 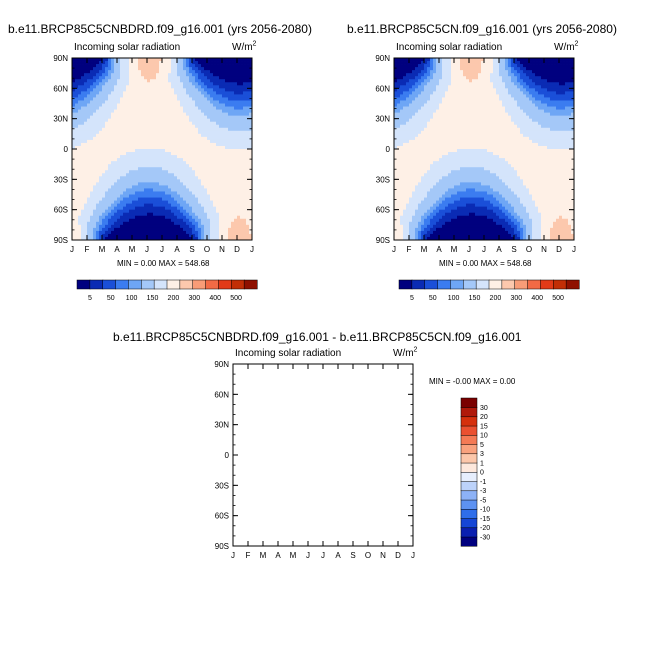 I want to click on panel1-colorbar-swatch, so click(x=83, y=284).